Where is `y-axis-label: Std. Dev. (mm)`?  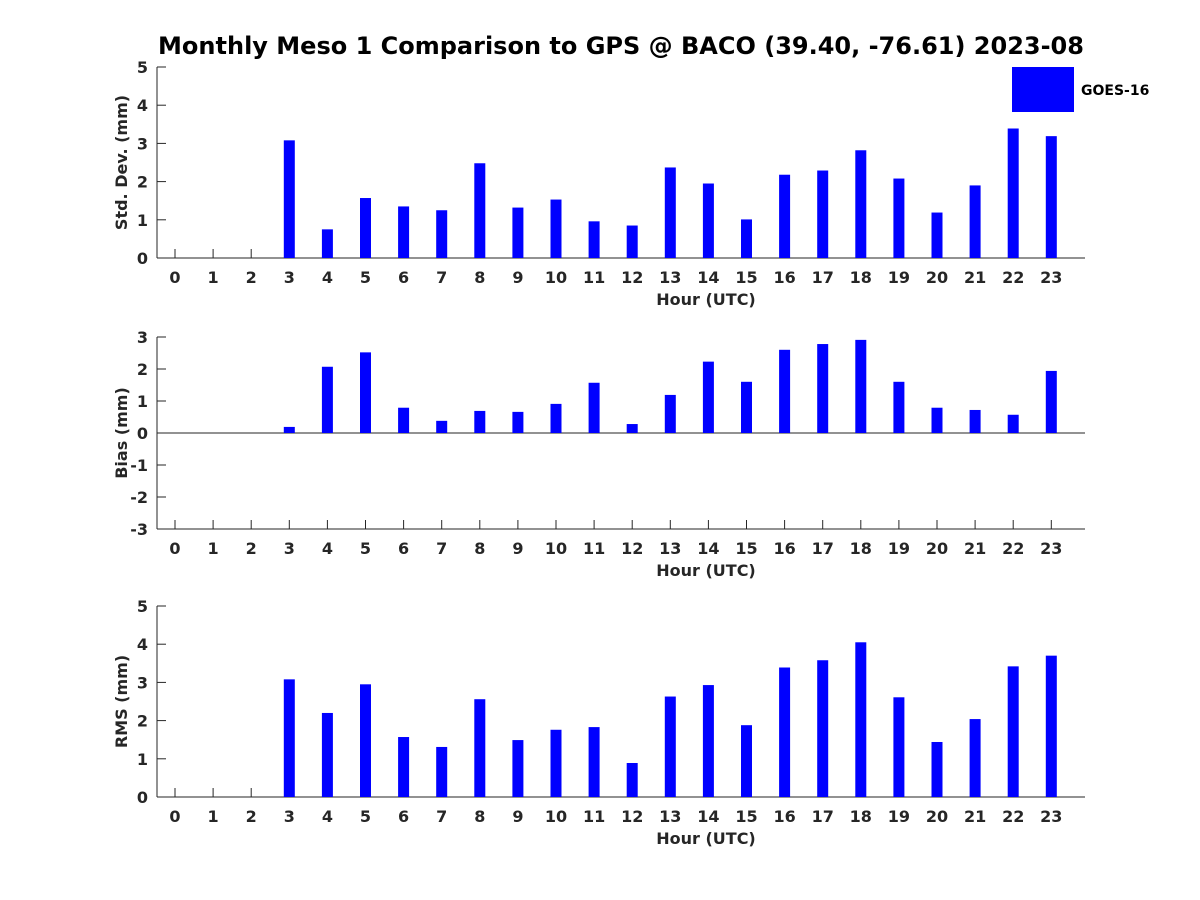 y-axis-label: Std. Dev. (mm) is located at coordinates (121, 162).